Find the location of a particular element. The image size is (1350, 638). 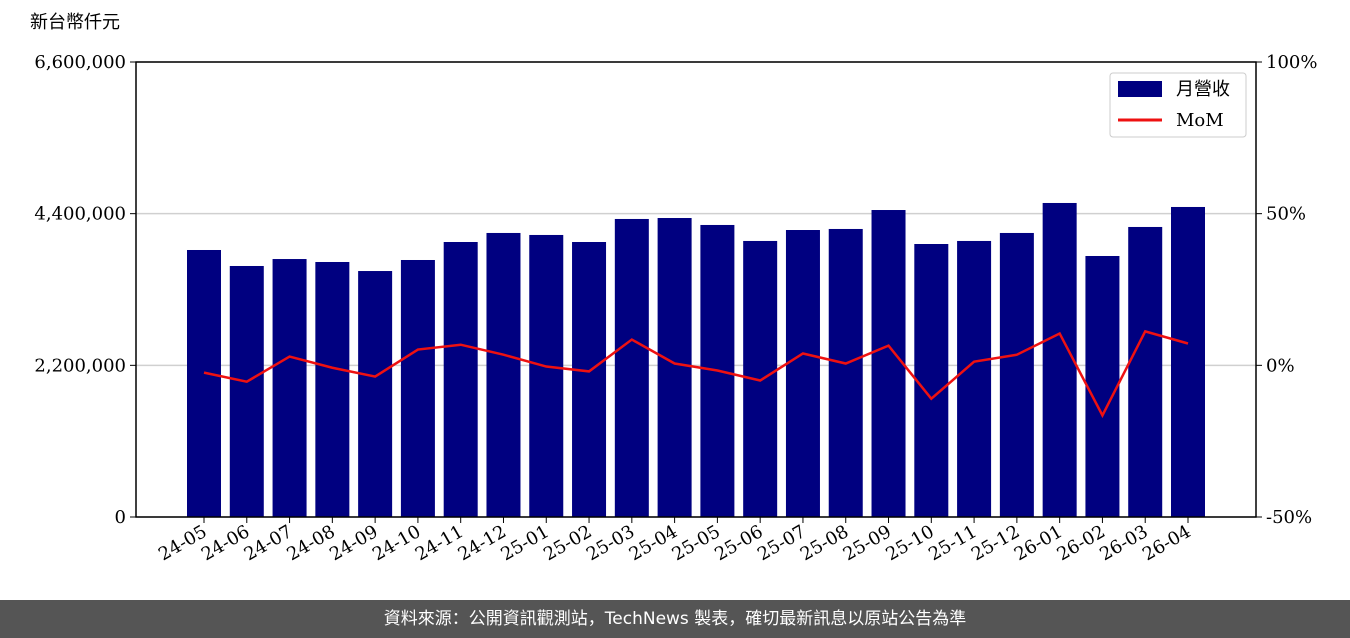

x-tick-label: 26-02 is located at coordinates (1080, 543).